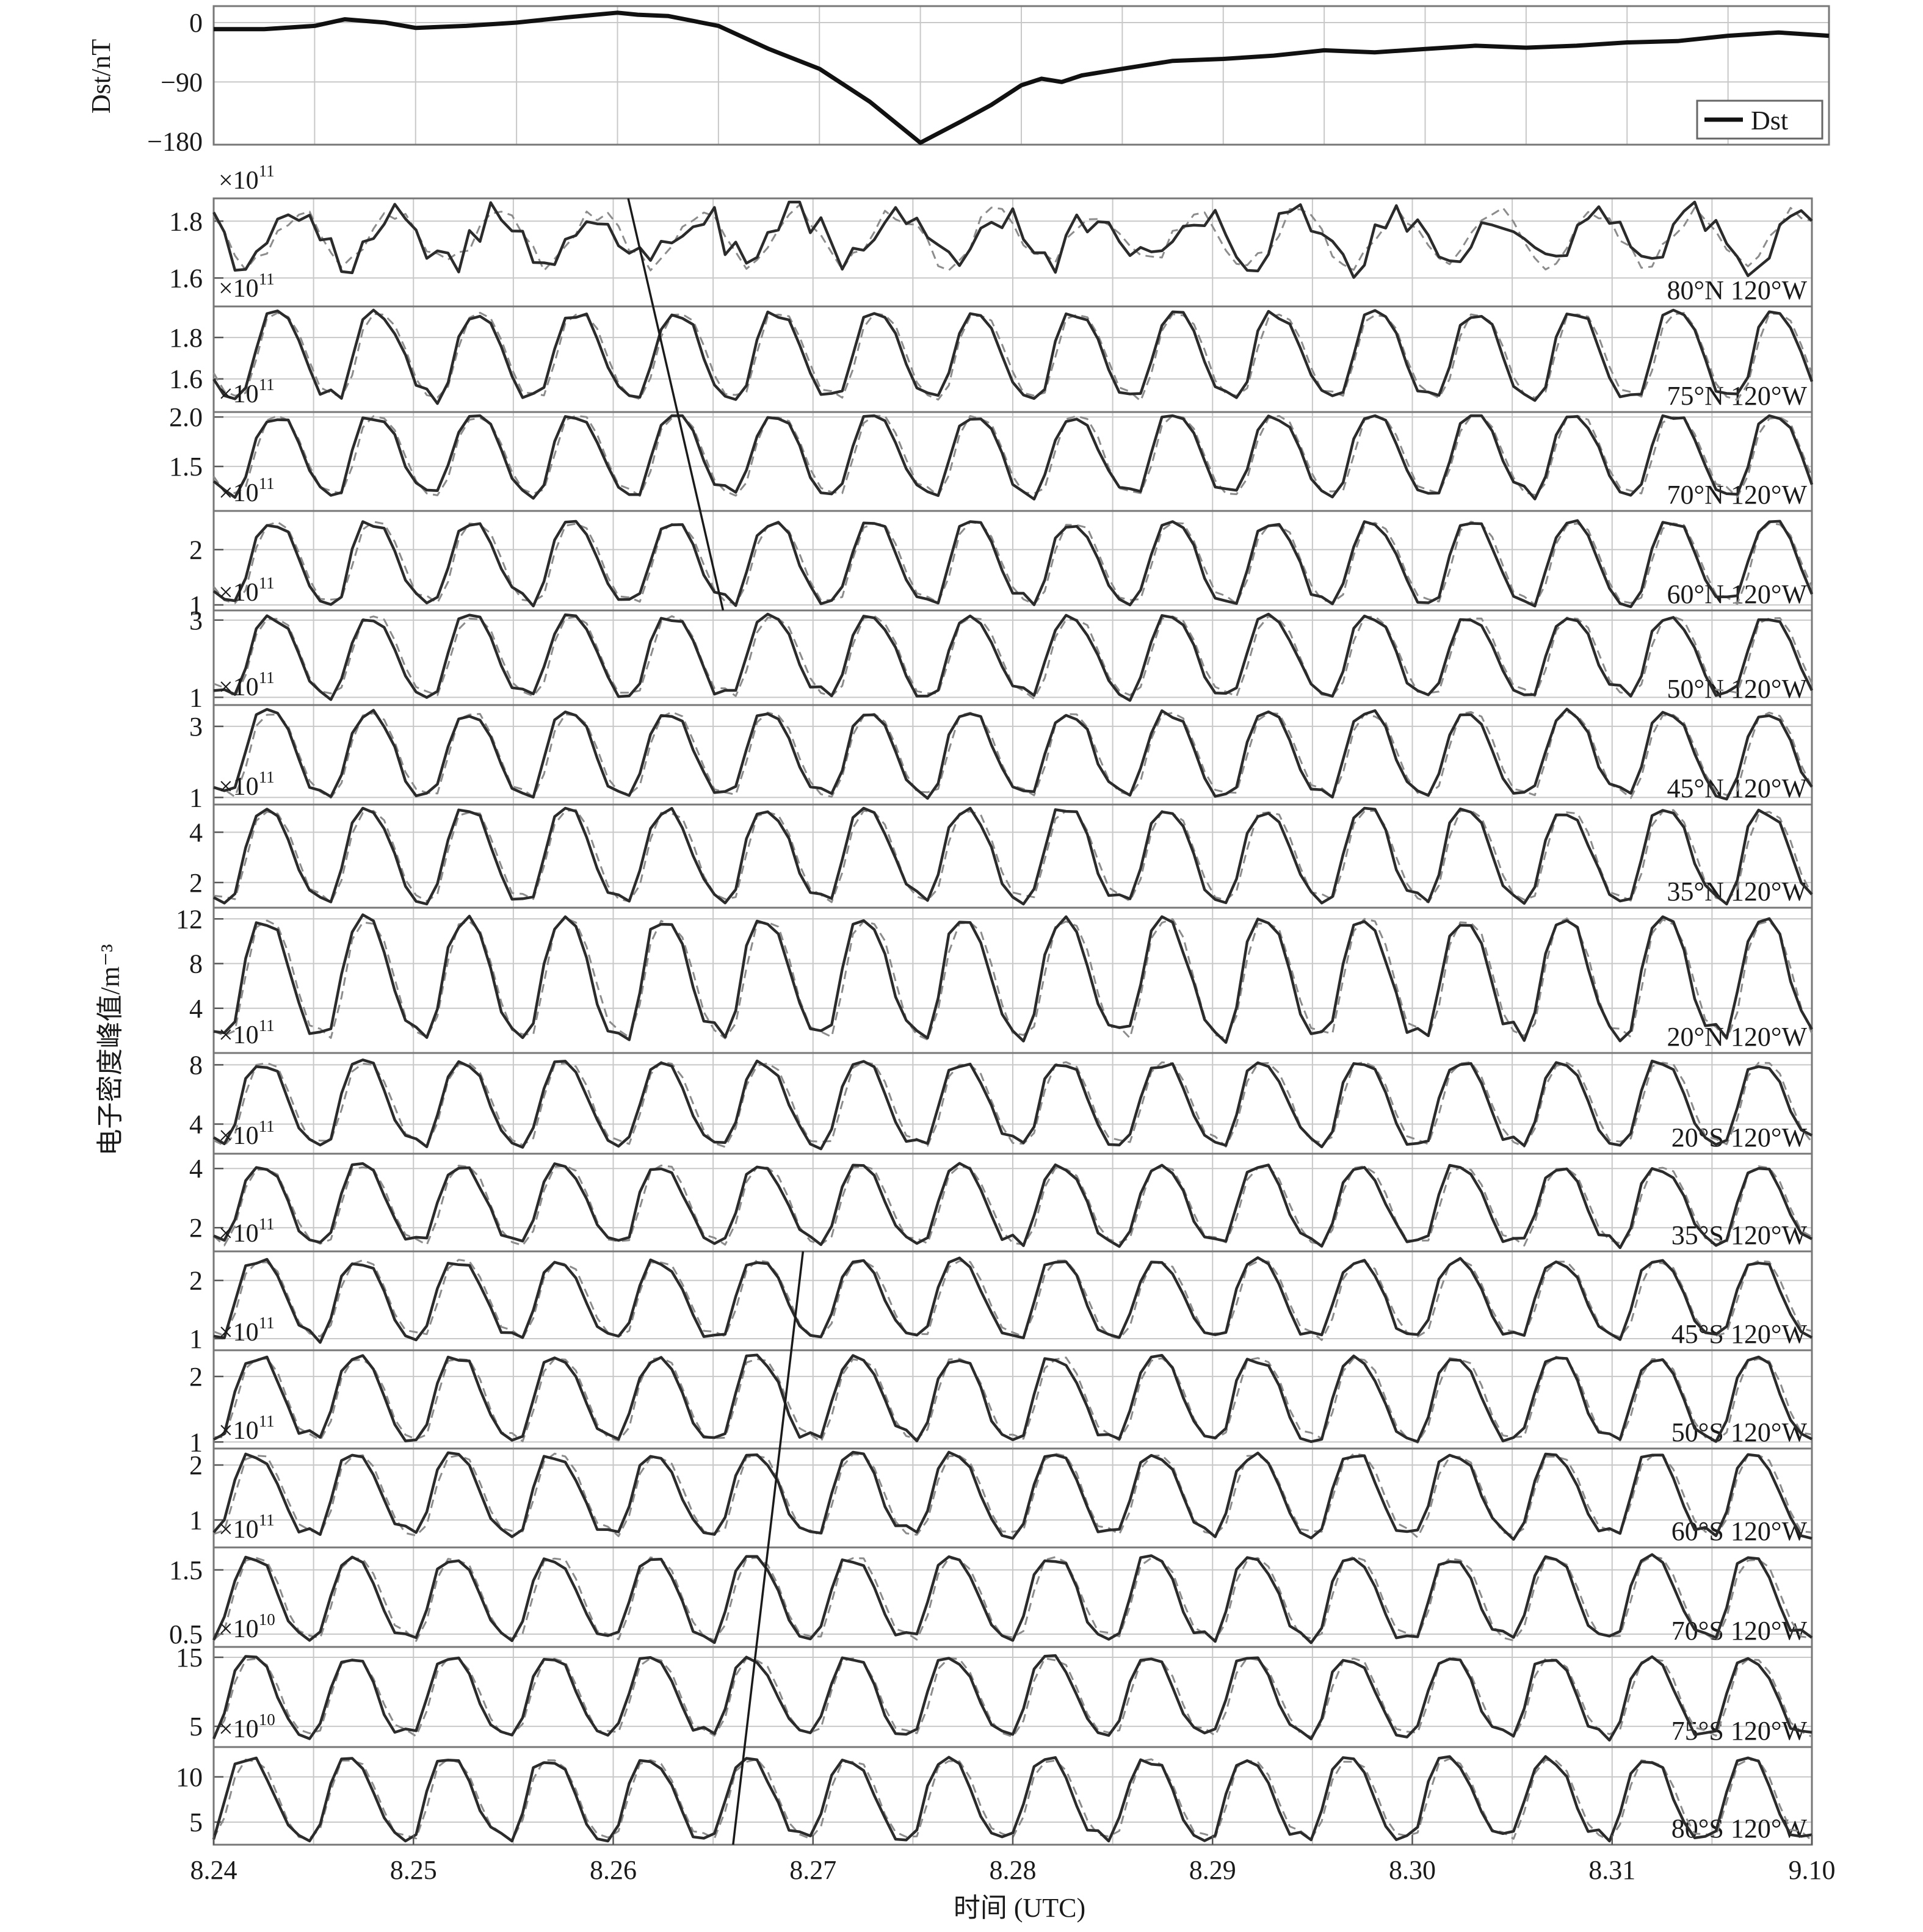 This screenshot has width=1923, height=1932. I want to click on annotation-lines, so click(716, 1021).